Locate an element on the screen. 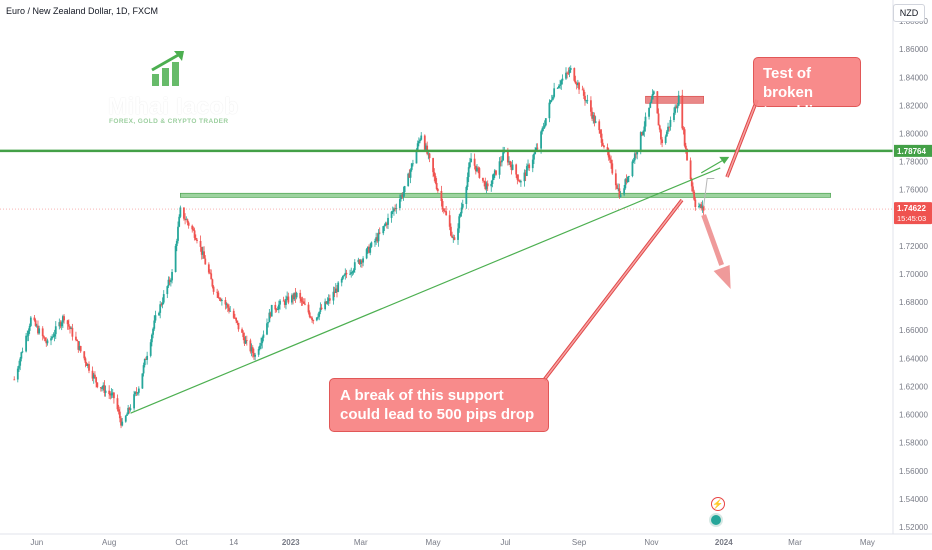 The width and height of the screenshot is (932, 550). currency-badge: NZD is located at coordinates (909, 13).